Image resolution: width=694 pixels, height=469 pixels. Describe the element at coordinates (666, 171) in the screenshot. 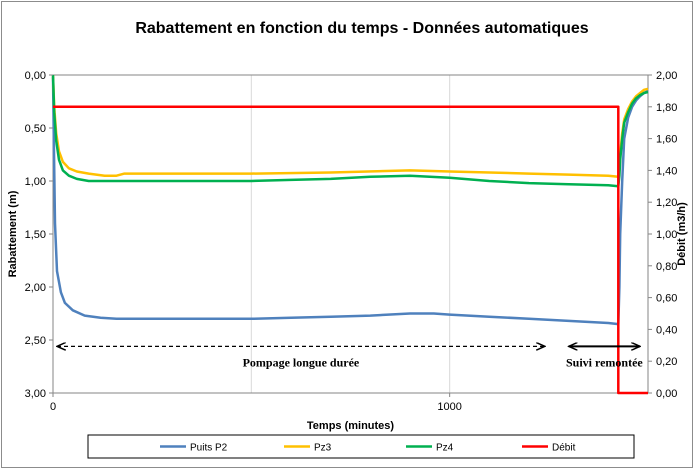

I see `y2-tick-label: 1,40` at that location.